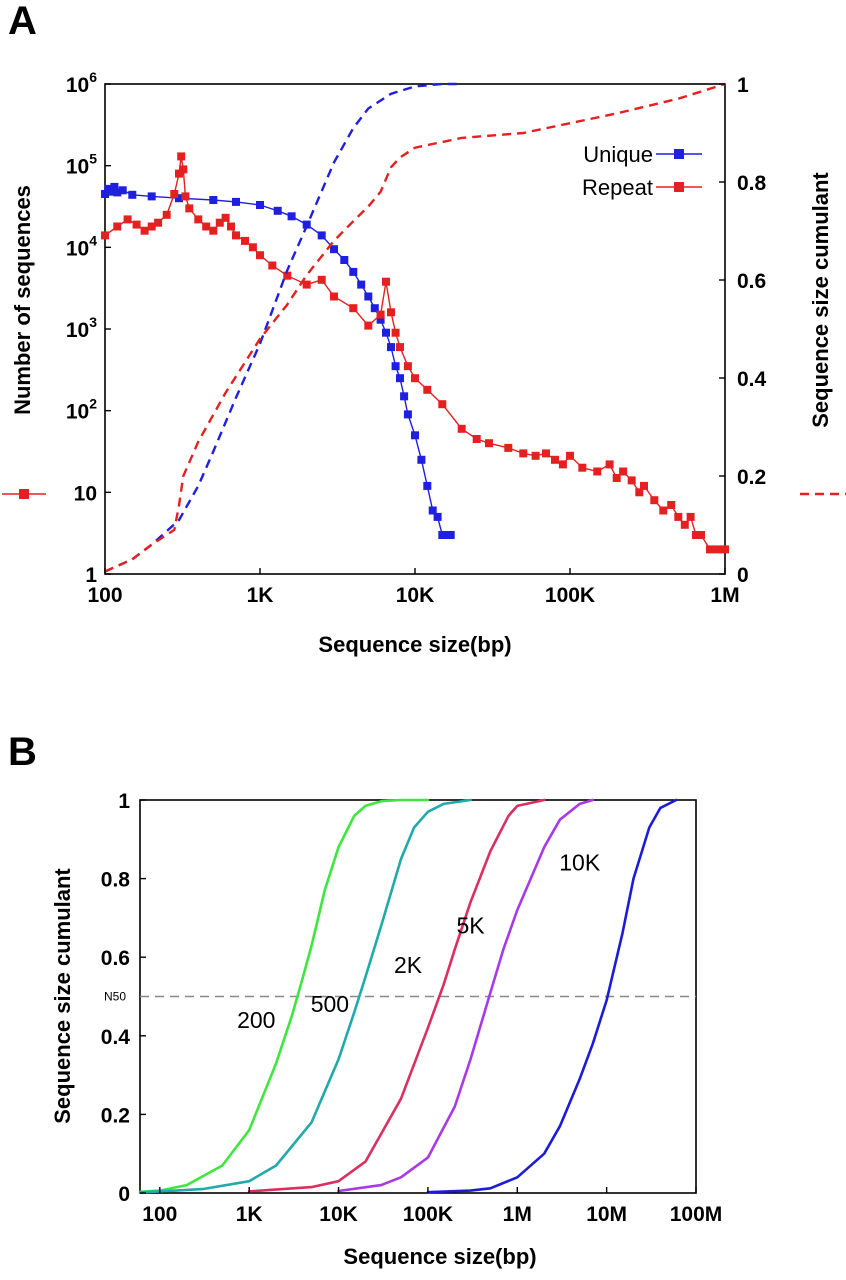 Image resolution: width=846 pixels, height=1280 pixels. What do you see at coordinates (734, 575) in the screenshot?
I see `y2-tick: 0` at bounding box center [734, 575].